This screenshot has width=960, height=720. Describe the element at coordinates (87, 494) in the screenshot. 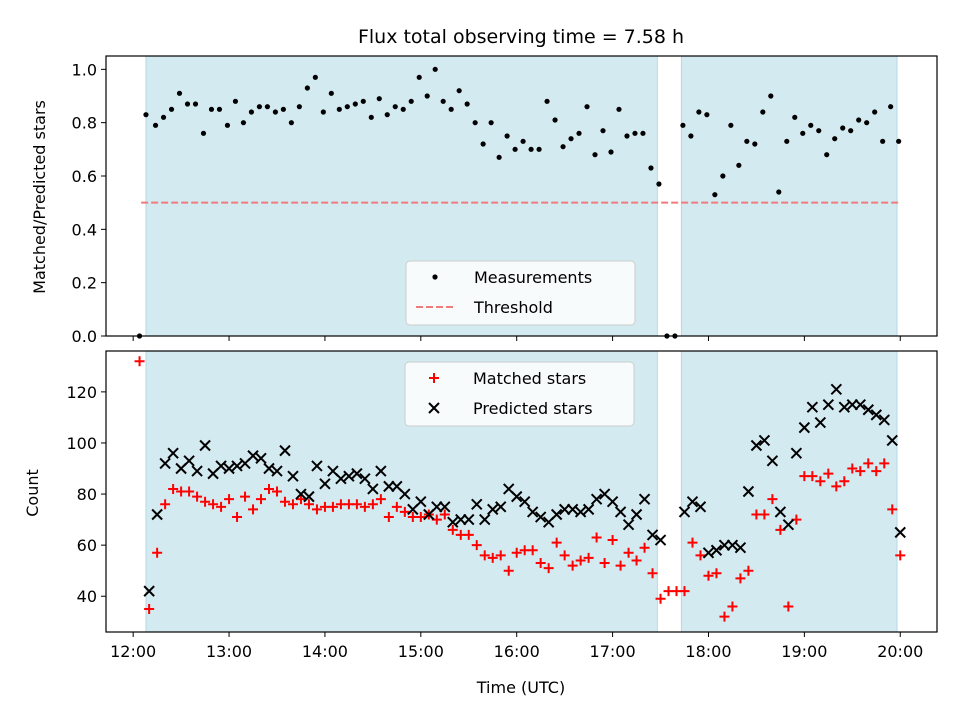

I see `y-tick-label: 80` at that location.